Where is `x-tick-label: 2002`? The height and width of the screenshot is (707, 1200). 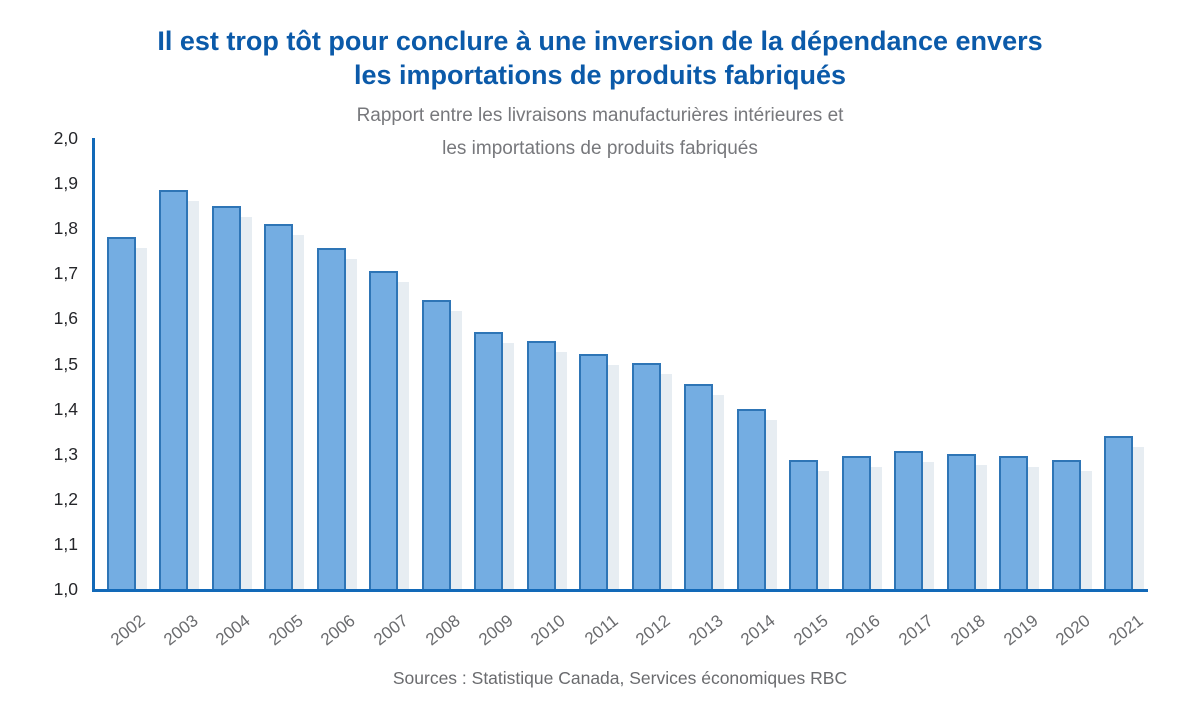
x-tick-label: 2002 is located at coordinates (128, 630).